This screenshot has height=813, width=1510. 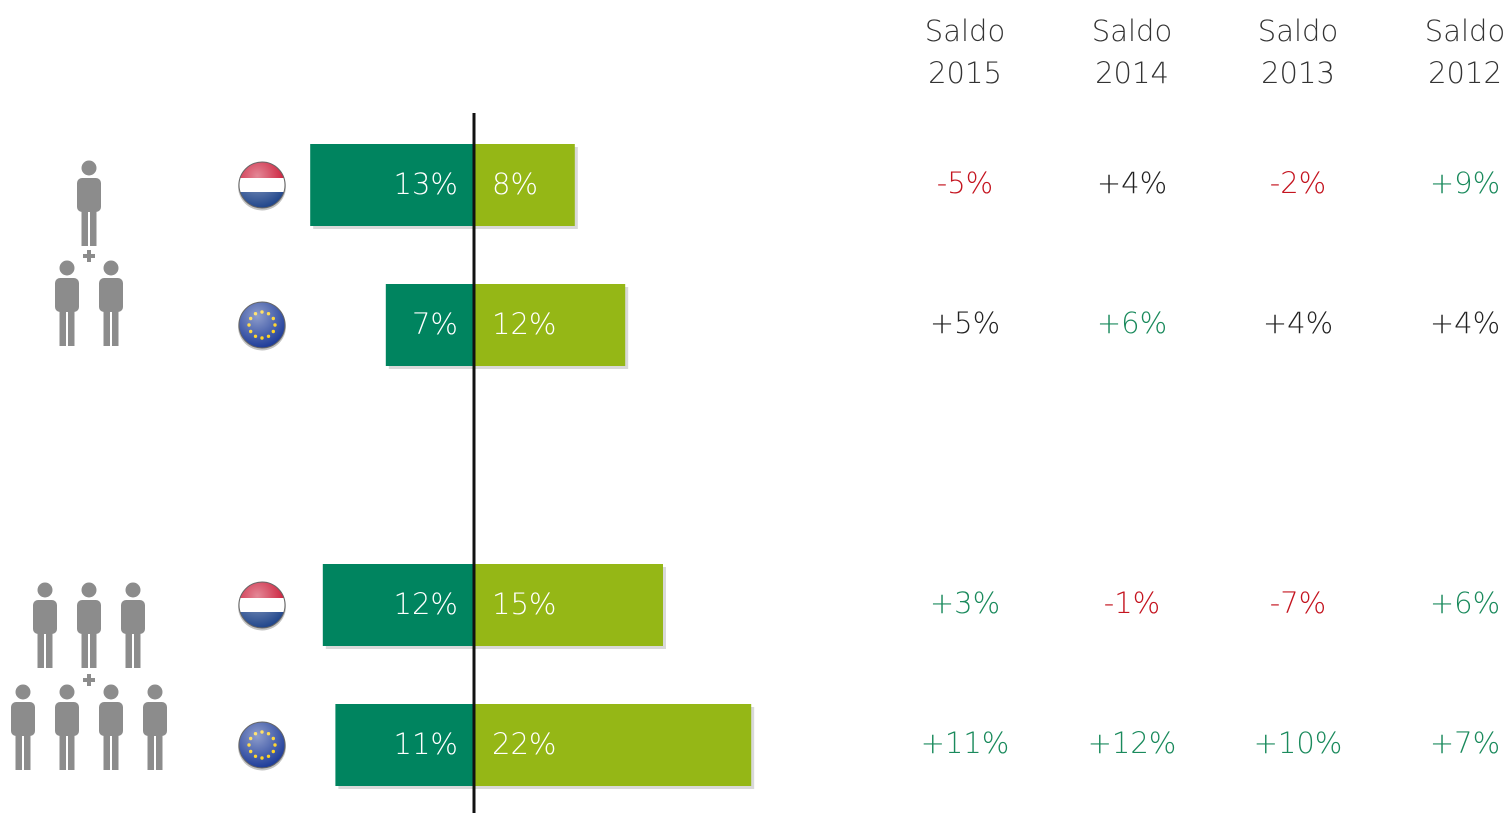 What do you see at coordinates (1465, 743) in the screenshot?
I see `saldo-cell: +7%` at bounding box center [1465, 743].